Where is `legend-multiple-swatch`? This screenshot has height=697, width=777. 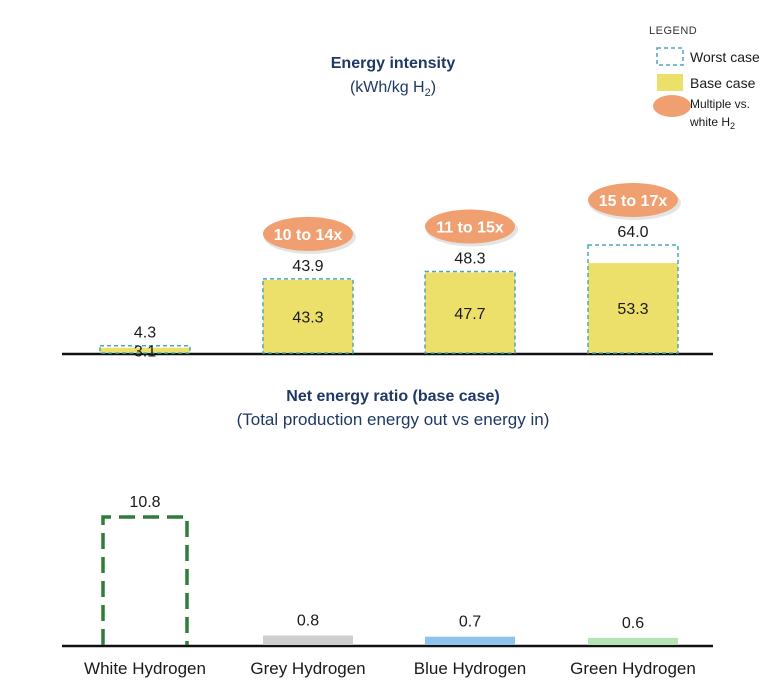 legend-multiple-swatch is located at coordinates (672, 106).